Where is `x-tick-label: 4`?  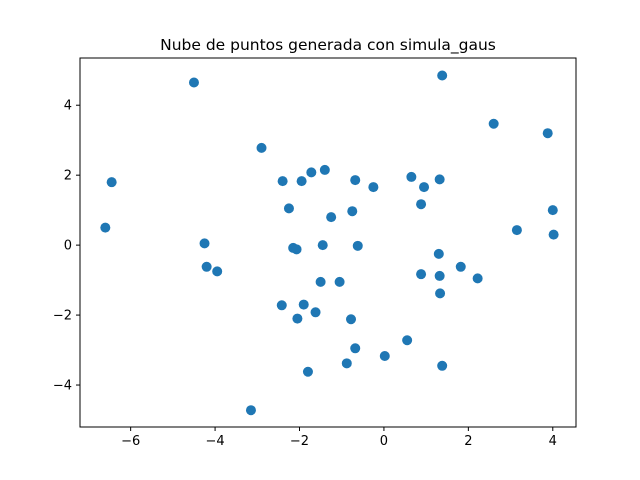
x-tick-label: 4 is located at coordinates (553, 441).